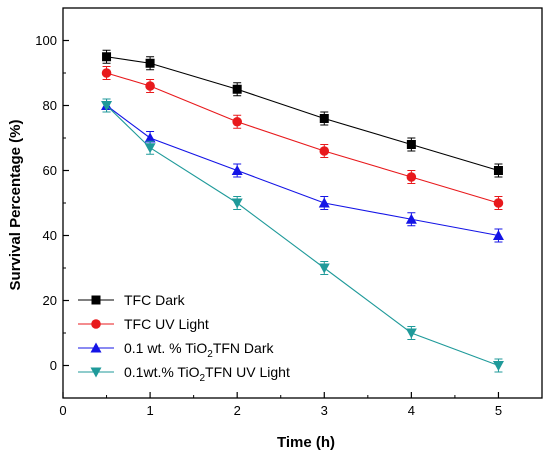  What do you see at coordinates (52, 203) in the screenshot?
I see `y-ticks: 0 20 40 60 80 100` at bounding box center [52, 203].